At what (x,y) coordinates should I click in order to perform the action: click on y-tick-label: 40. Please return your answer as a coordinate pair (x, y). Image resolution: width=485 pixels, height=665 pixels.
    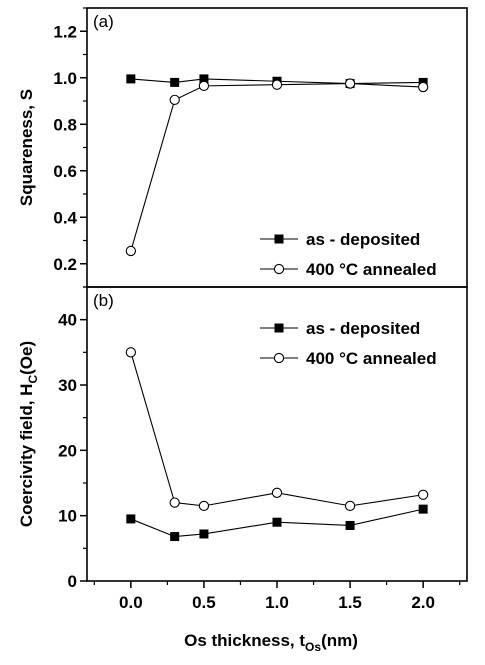
    Looking at the image, I should click on (67, 320).